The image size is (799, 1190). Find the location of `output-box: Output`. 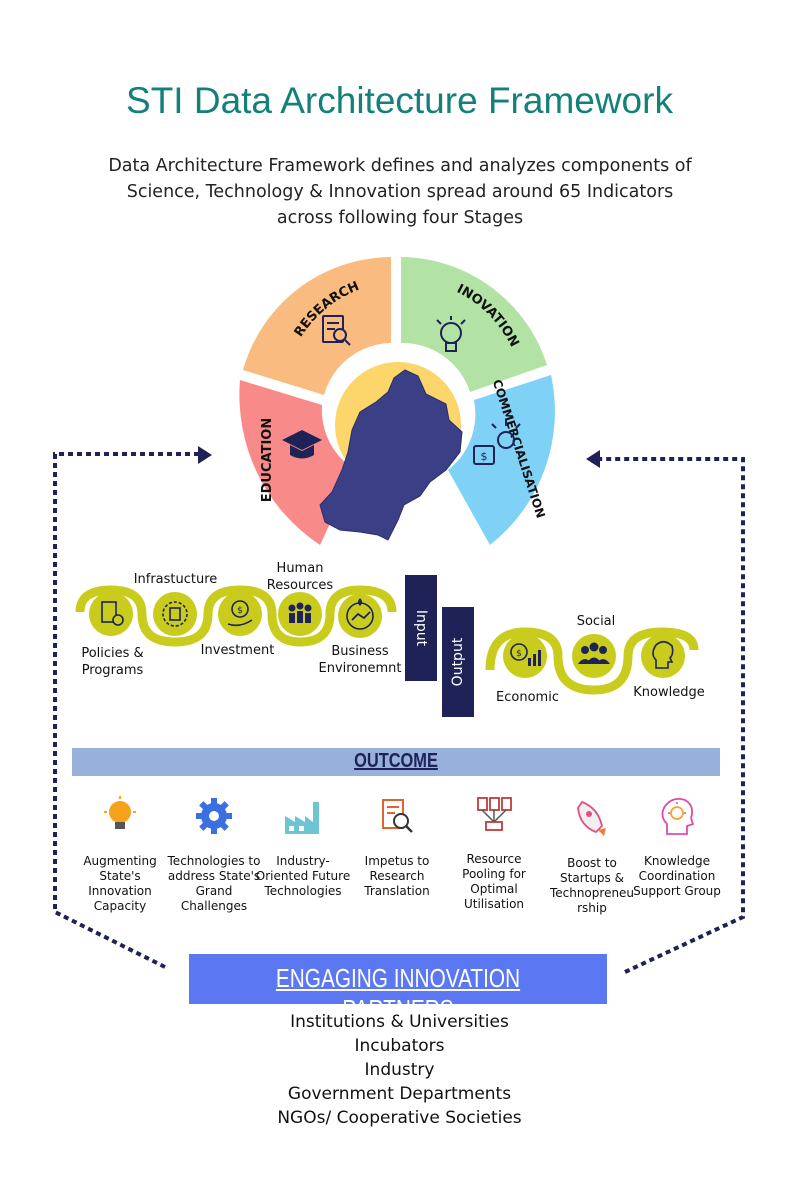

output-box: Output is located at coordinates (458, 662).